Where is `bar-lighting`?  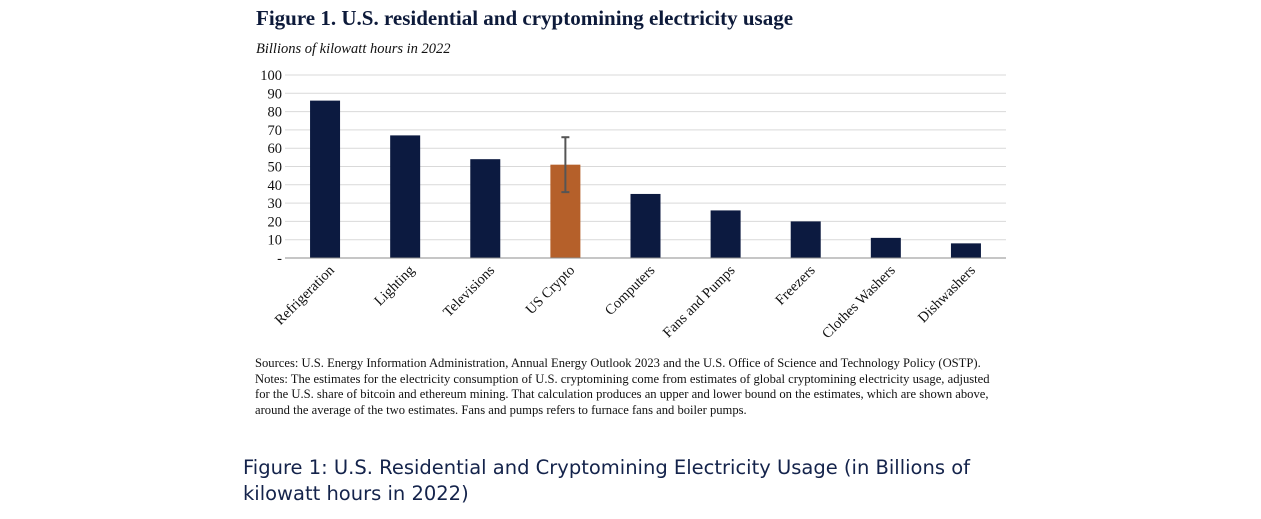
bar-lighting is located at coordinates (405, 196).